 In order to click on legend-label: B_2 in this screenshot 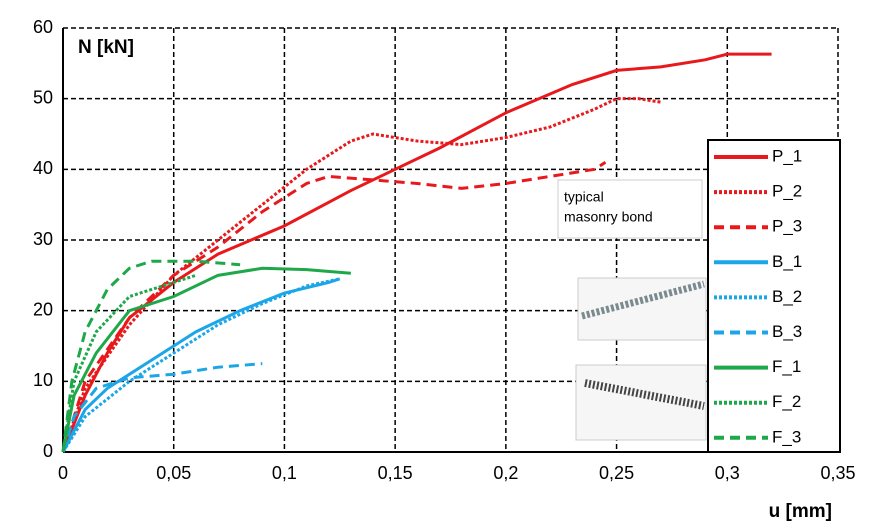, I will do `click(787, 296)`.